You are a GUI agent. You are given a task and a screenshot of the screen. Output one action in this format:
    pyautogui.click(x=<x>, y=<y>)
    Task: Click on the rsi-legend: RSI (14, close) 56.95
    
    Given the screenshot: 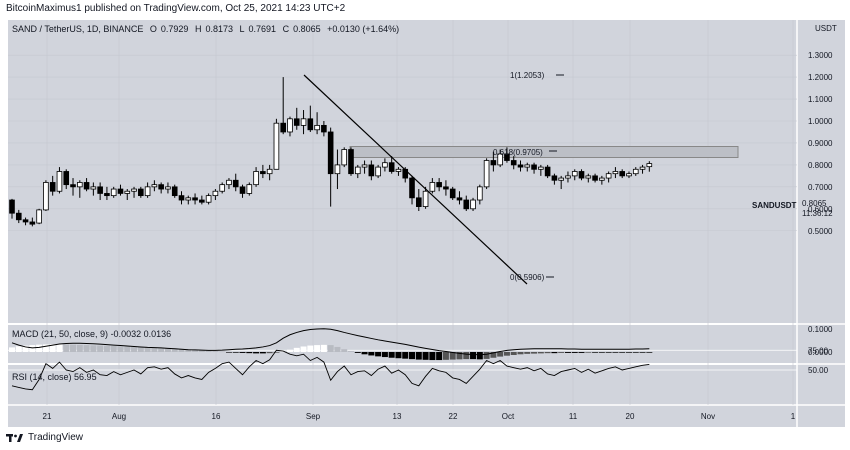 What is the action you would take?
    pyautogui.click(x=54, y=377)
    